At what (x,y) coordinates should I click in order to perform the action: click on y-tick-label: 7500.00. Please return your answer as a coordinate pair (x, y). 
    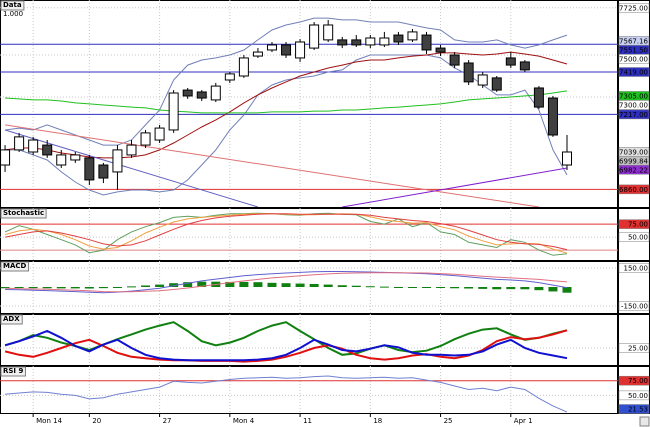
    Looking at the image, I should click on (633, 59).